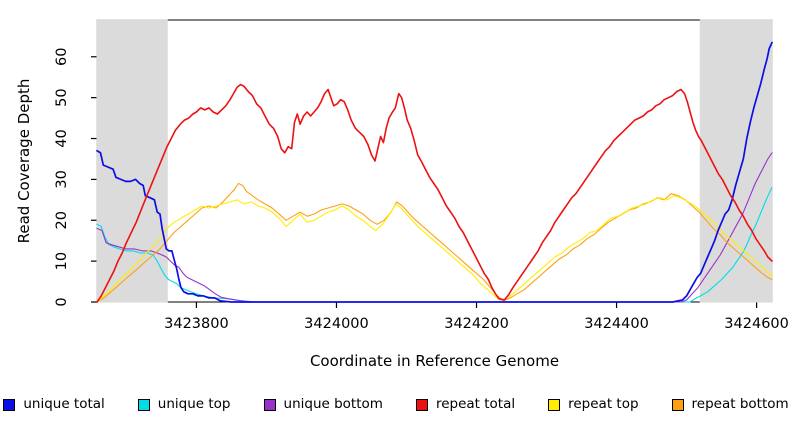 This screenshot has height=432, width=792. I want to click on legend-item-unique-total: unique total, so click(54, 404).